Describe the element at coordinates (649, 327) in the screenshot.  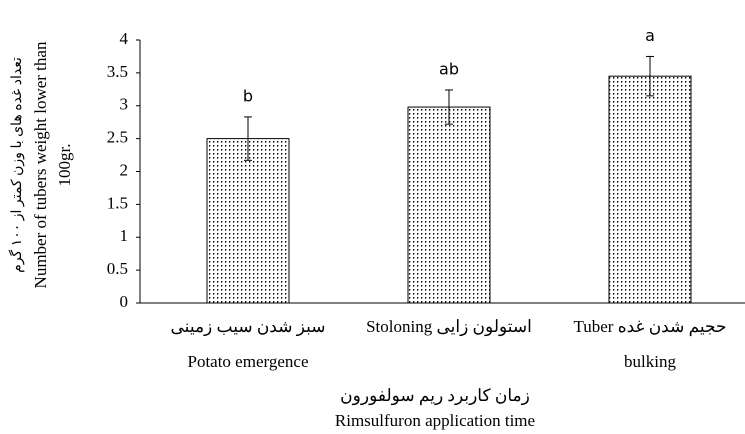
I see `x-tick-label: Tuber حجیم شدن غده` at that location.